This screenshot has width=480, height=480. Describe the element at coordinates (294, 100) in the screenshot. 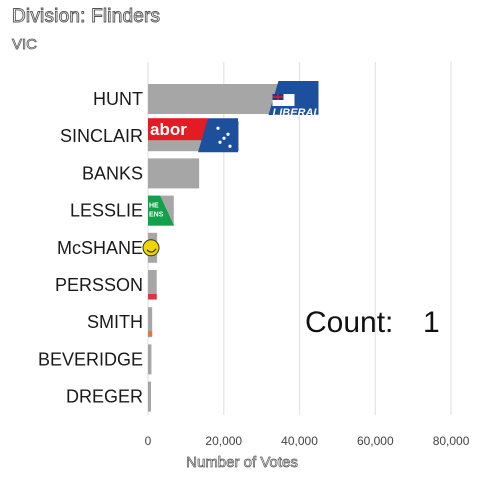

I see `liberal-logo: LIBERAL` at that location.